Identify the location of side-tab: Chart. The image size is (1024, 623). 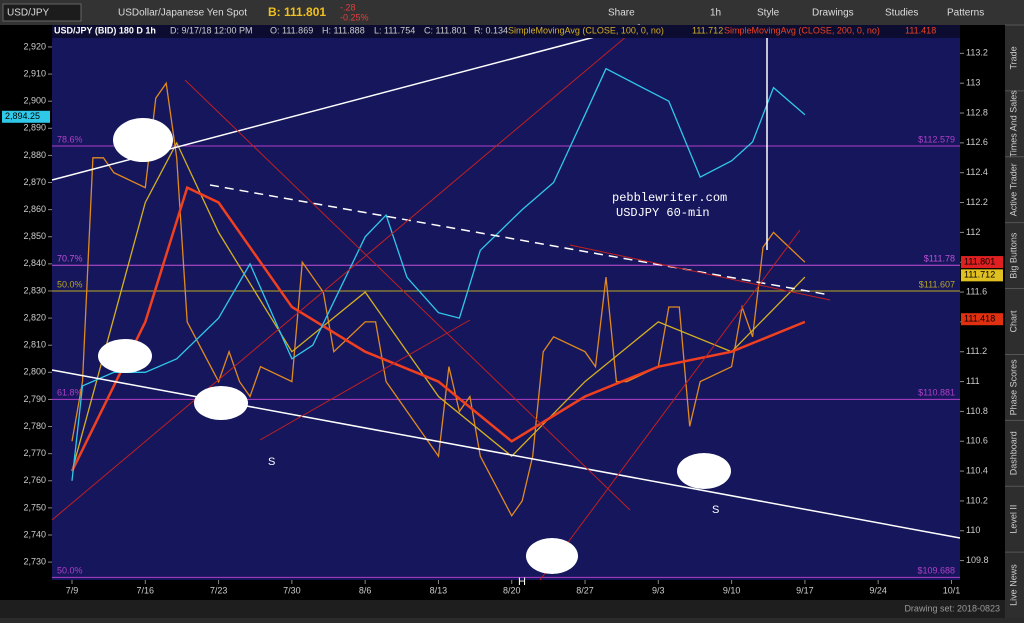
(1013, 321).